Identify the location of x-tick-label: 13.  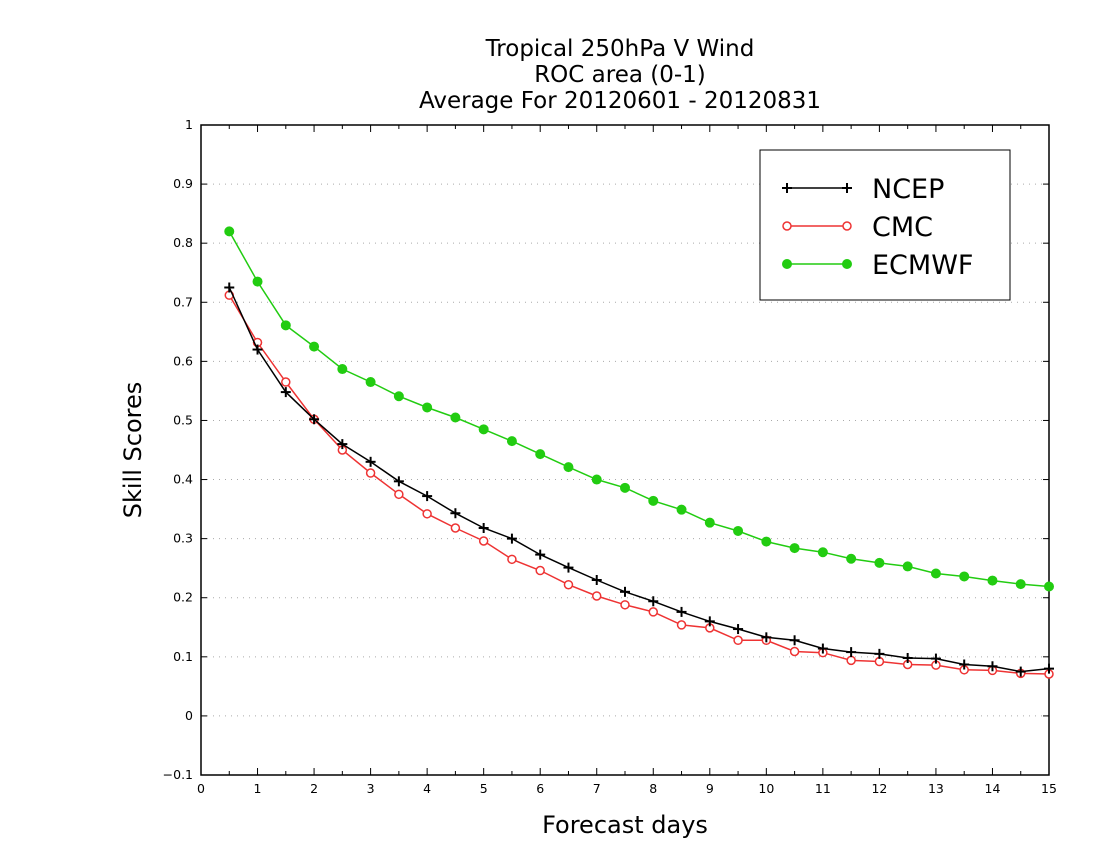
(936, 788).